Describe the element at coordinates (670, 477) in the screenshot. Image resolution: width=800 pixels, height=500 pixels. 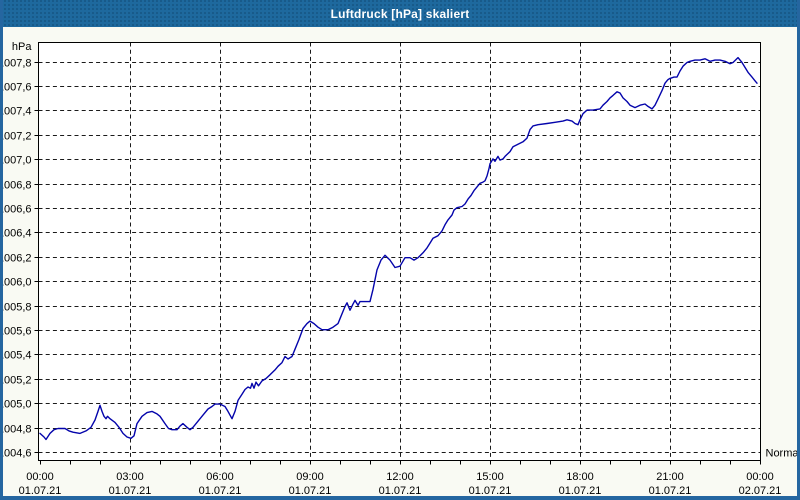
I see `x-tick-time-label: 21:00` at that location.